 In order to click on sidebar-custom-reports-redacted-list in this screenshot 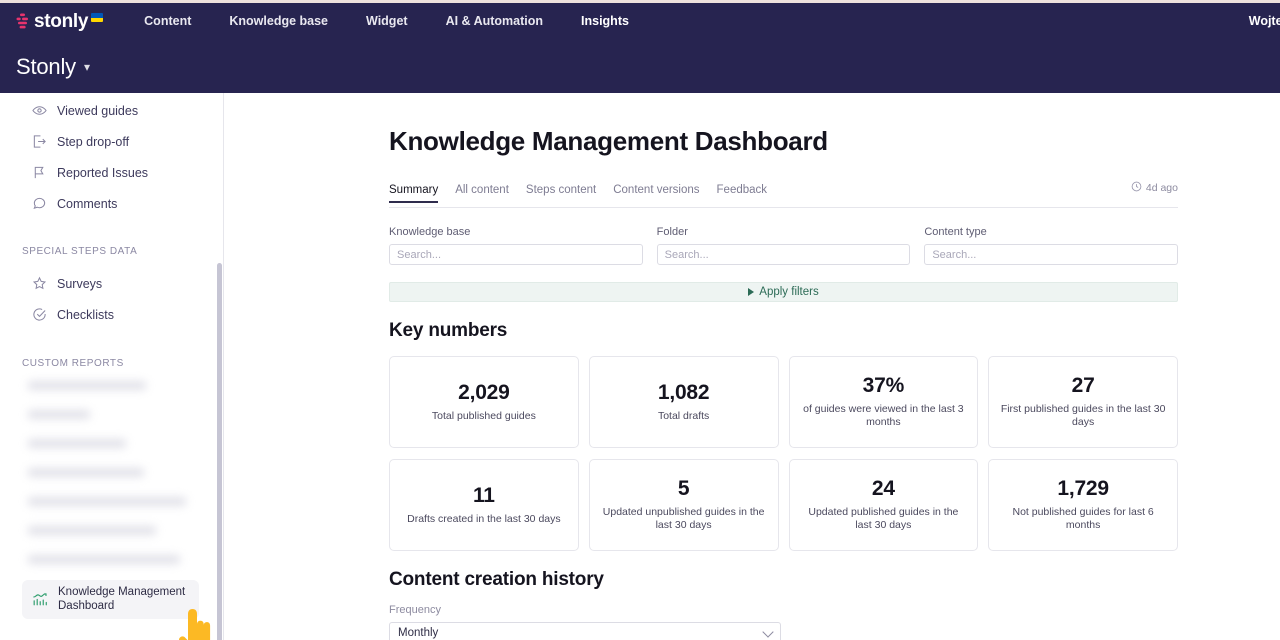, I will do `click(111, 472)`.